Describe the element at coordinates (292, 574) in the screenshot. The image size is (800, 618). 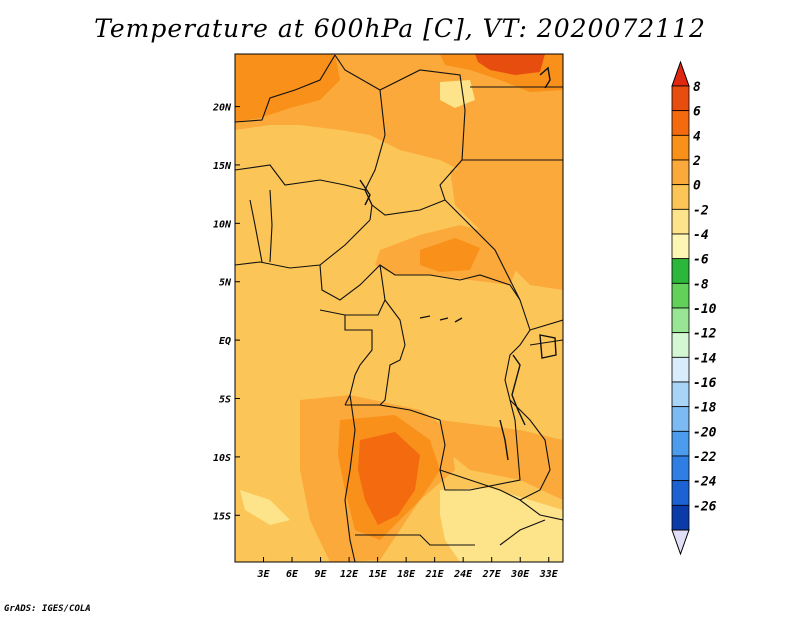
I see `lon-tick-label: 6E` at that location.